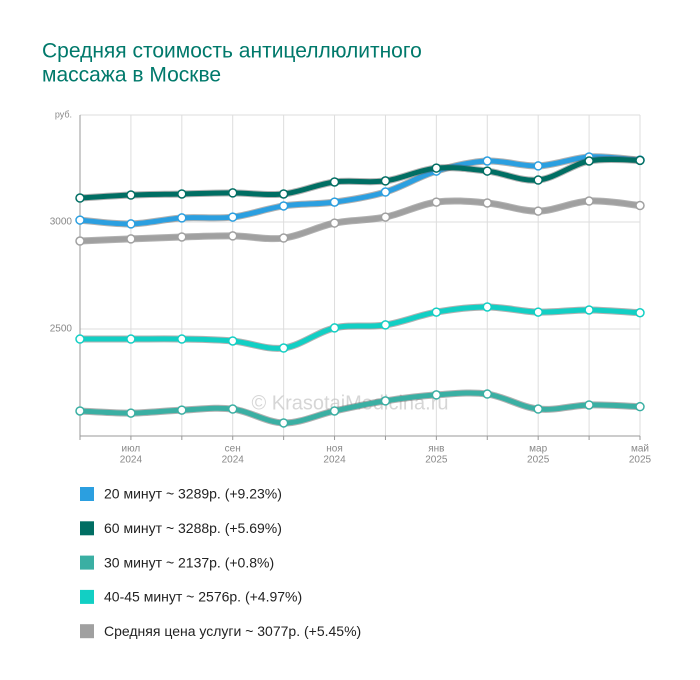  What do you see at coordinates (61, 222) in the screenshot?
I see `y-tick-label: 3000` at bounding box center [61, 222].